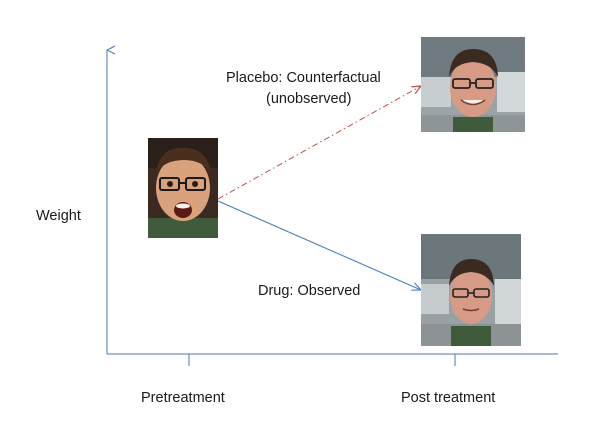 This screenshot has width=609, height=422. What do you see at coordinates (473, 84) in the screenshot?
I see `smiling-face-photo` at bounding box center [473, 84].